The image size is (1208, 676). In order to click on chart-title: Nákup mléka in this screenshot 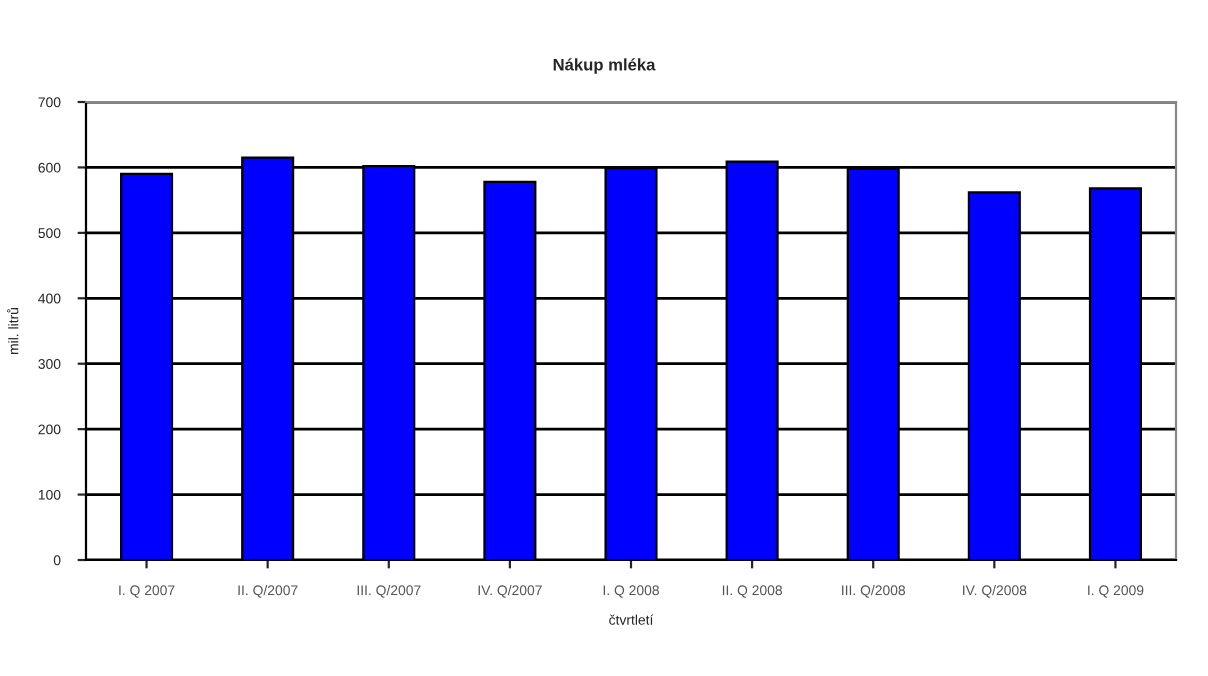, I will do `click(604, 66)`.